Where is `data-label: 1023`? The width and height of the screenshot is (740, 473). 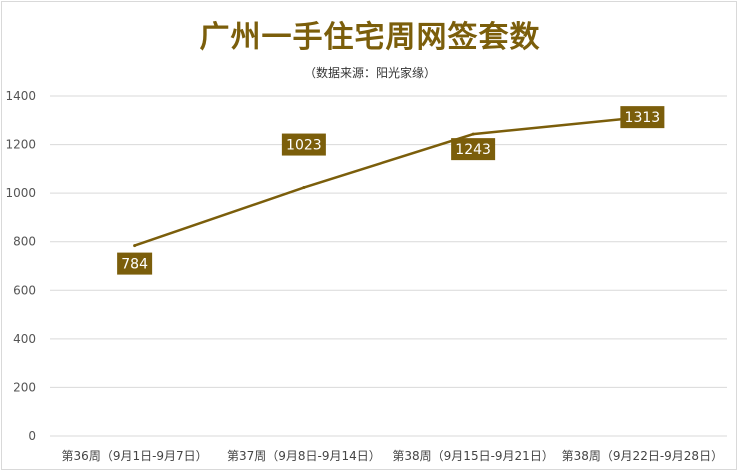 data-label: 1023 is located at coordinates (303, 144).